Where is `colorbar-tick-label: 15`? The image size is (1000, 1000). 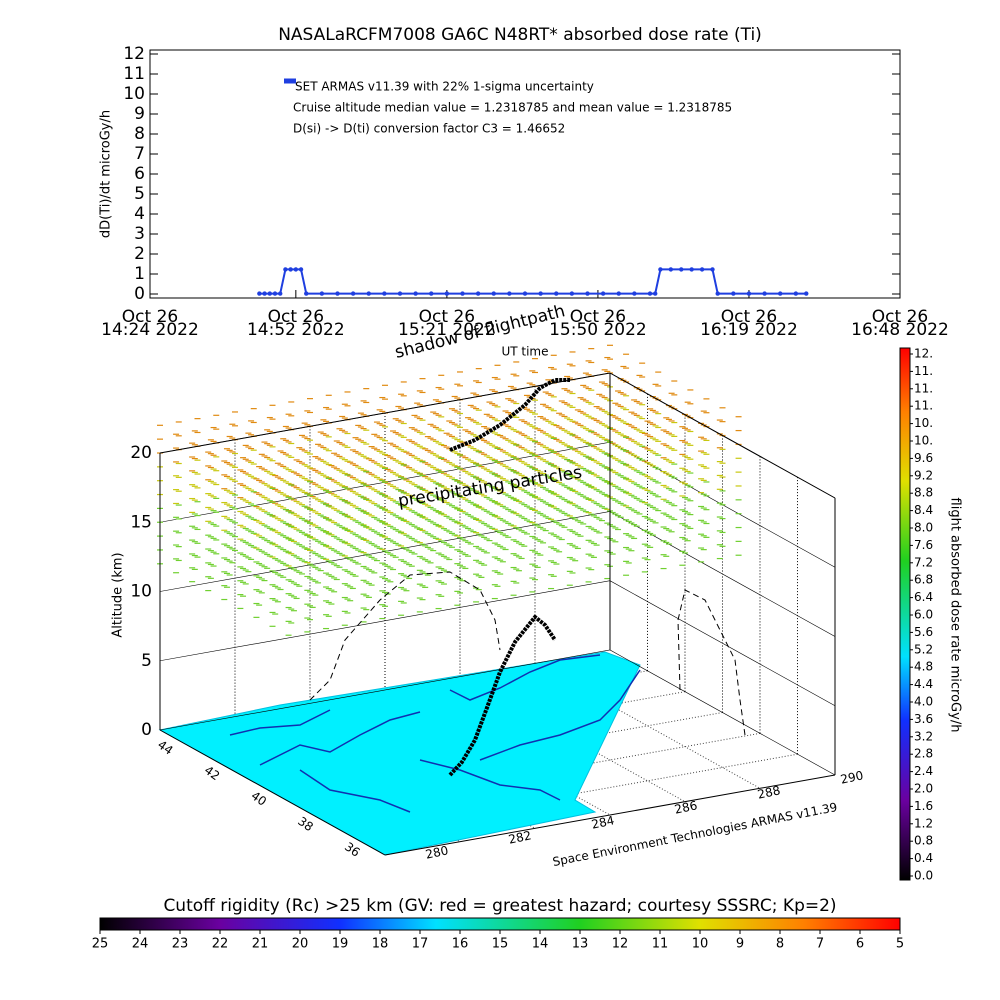 colorbar-tick-label: 15 is located at coordinates (500, 944).